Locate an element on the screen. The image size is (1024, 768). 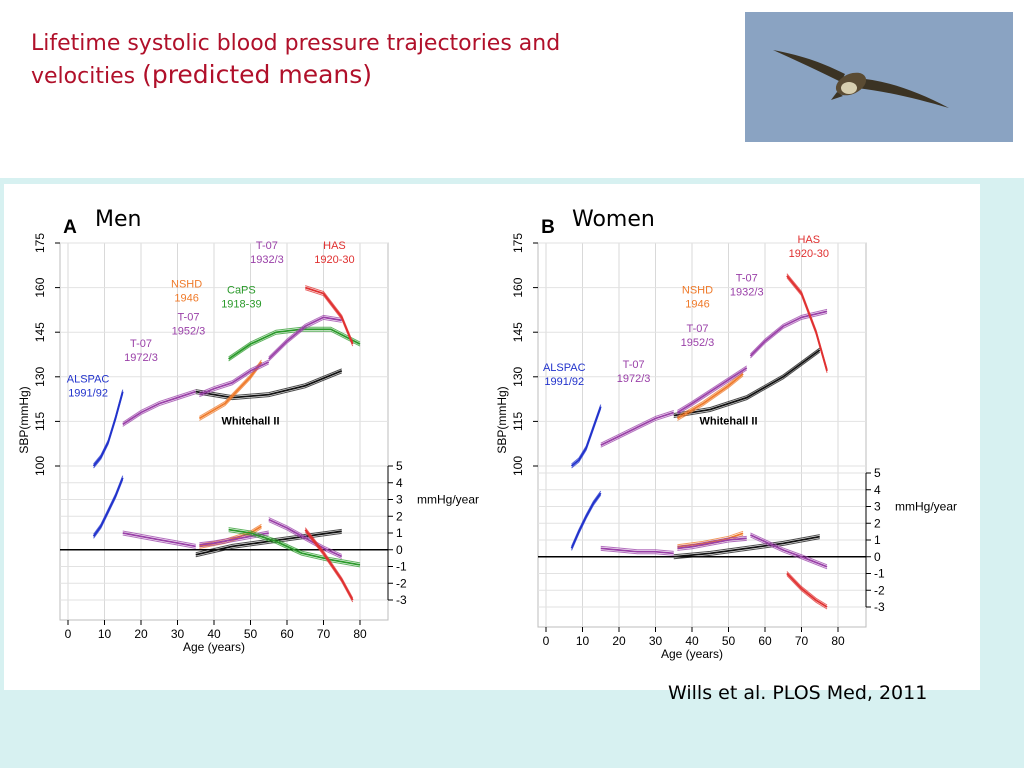
cohort-label-line: 1932/3 is located at coordinates (747, 293).